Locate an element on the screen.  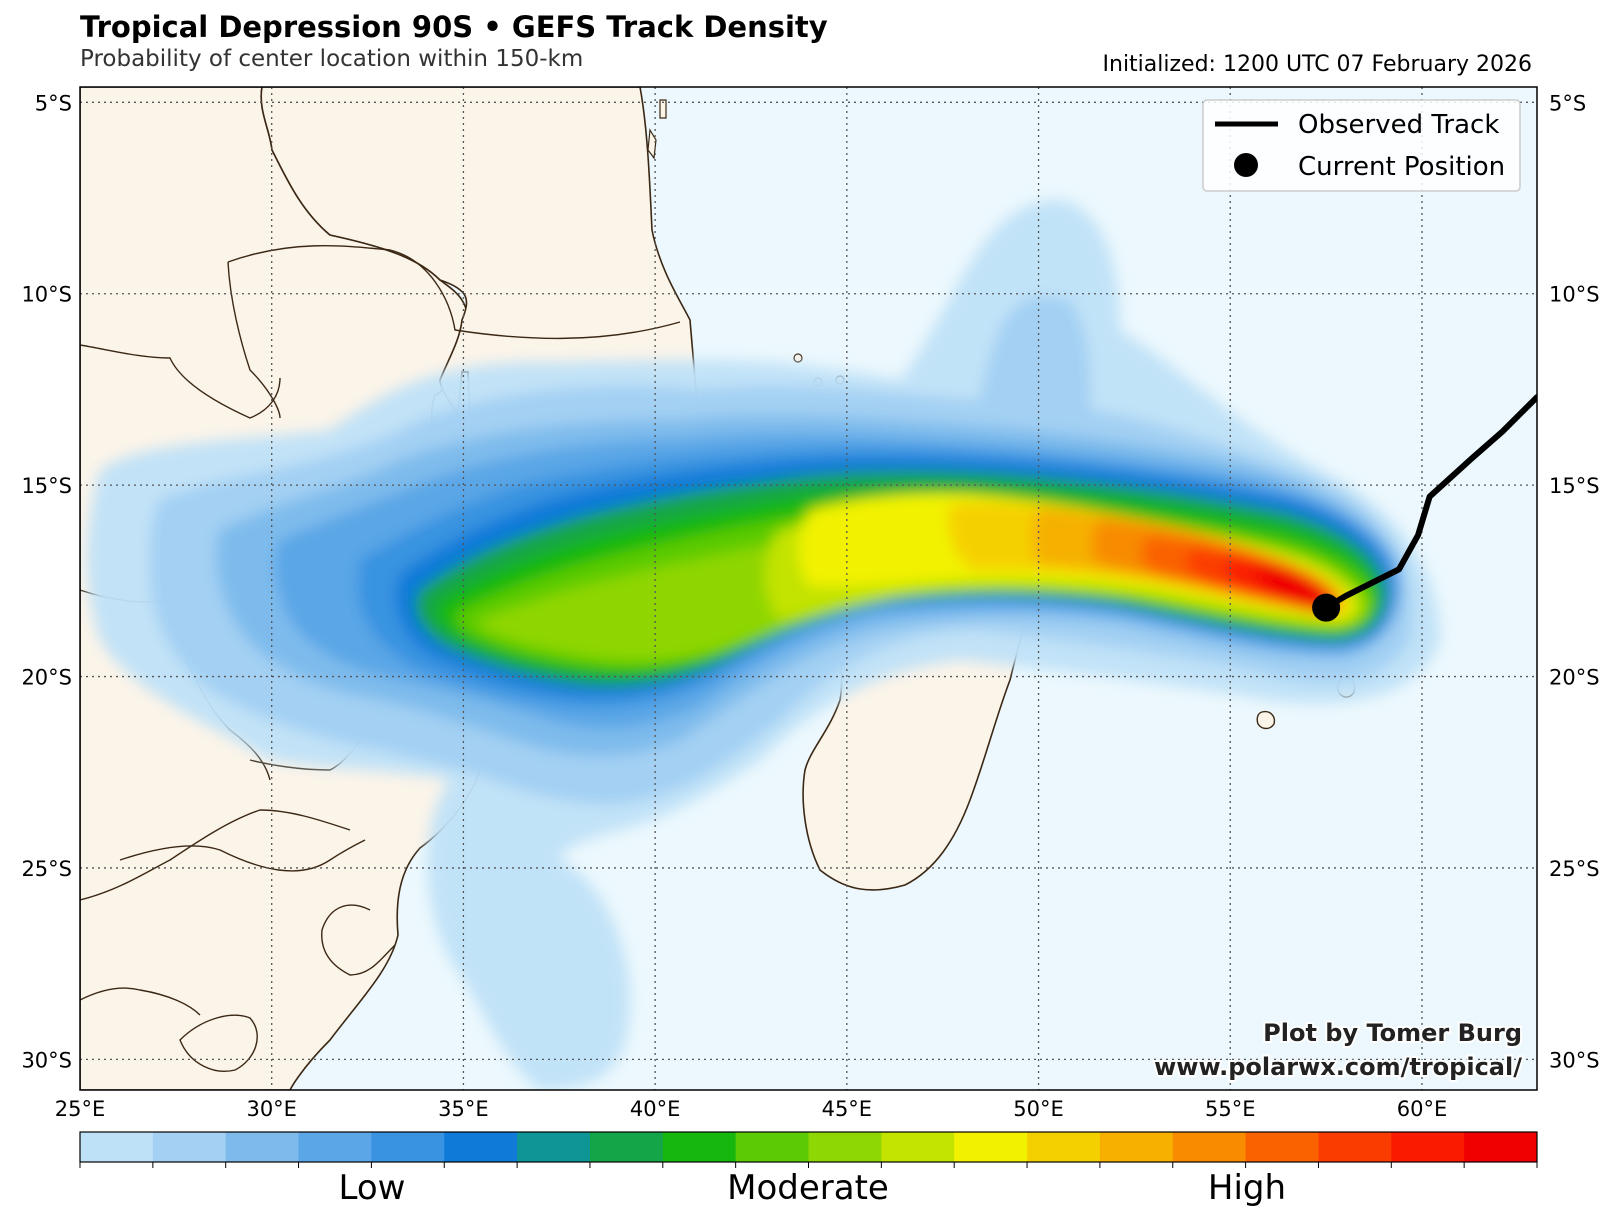
pemba-island is located at coordinates (652, 144).